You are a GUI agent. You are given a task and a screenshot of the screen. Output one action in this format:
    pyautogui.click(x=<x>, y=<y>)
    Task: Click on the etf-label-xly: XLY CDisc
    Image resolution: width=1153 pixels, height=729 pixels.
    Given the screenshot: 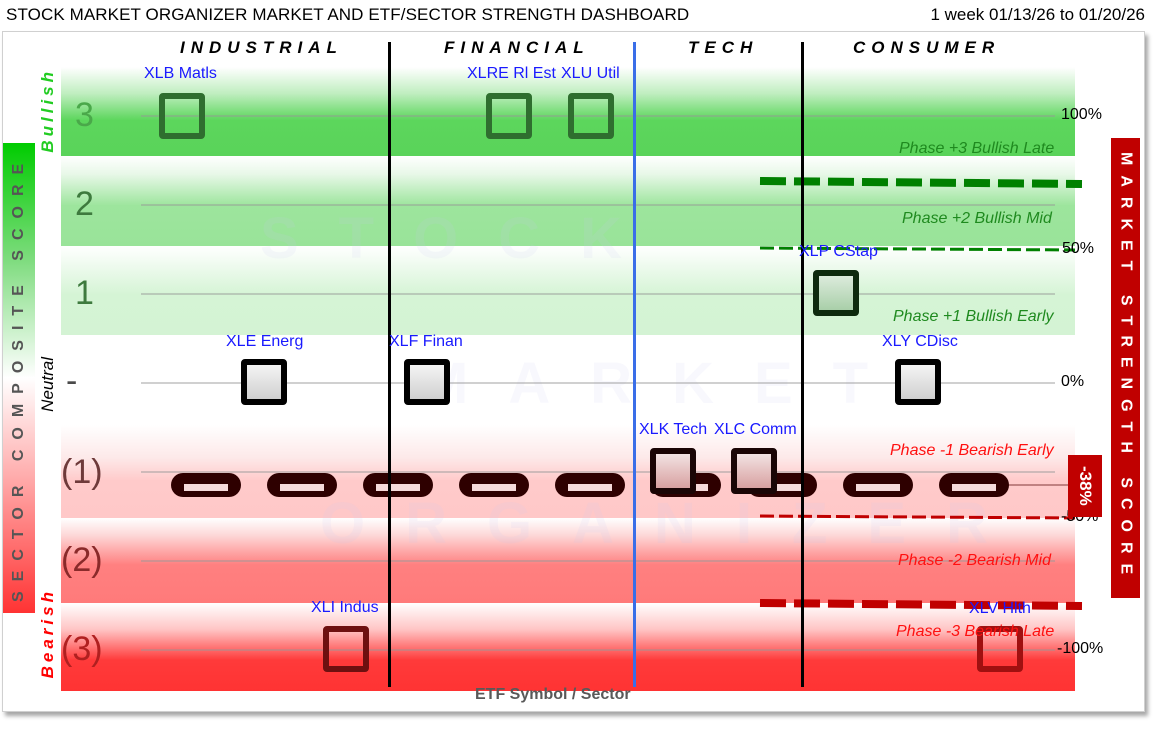 What is the action you would take?
    pyautogui.click(x=920, y=341)
    